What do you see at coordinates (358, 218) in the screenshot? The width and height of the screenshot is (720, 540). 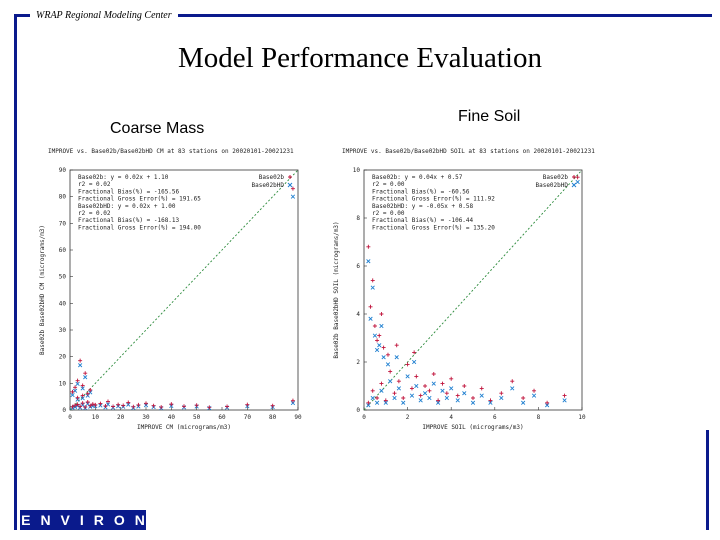 I see `y-tick-label: 8` at bounding box center [358, 218].